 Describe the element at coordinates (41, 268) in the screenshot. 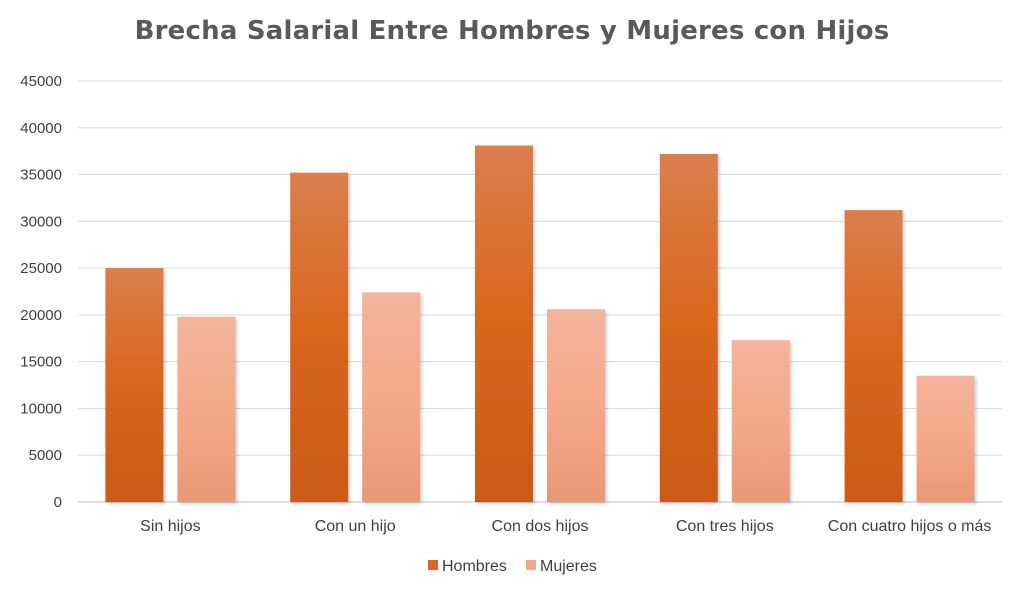

I see `y-tick-label: 25000` at that location.